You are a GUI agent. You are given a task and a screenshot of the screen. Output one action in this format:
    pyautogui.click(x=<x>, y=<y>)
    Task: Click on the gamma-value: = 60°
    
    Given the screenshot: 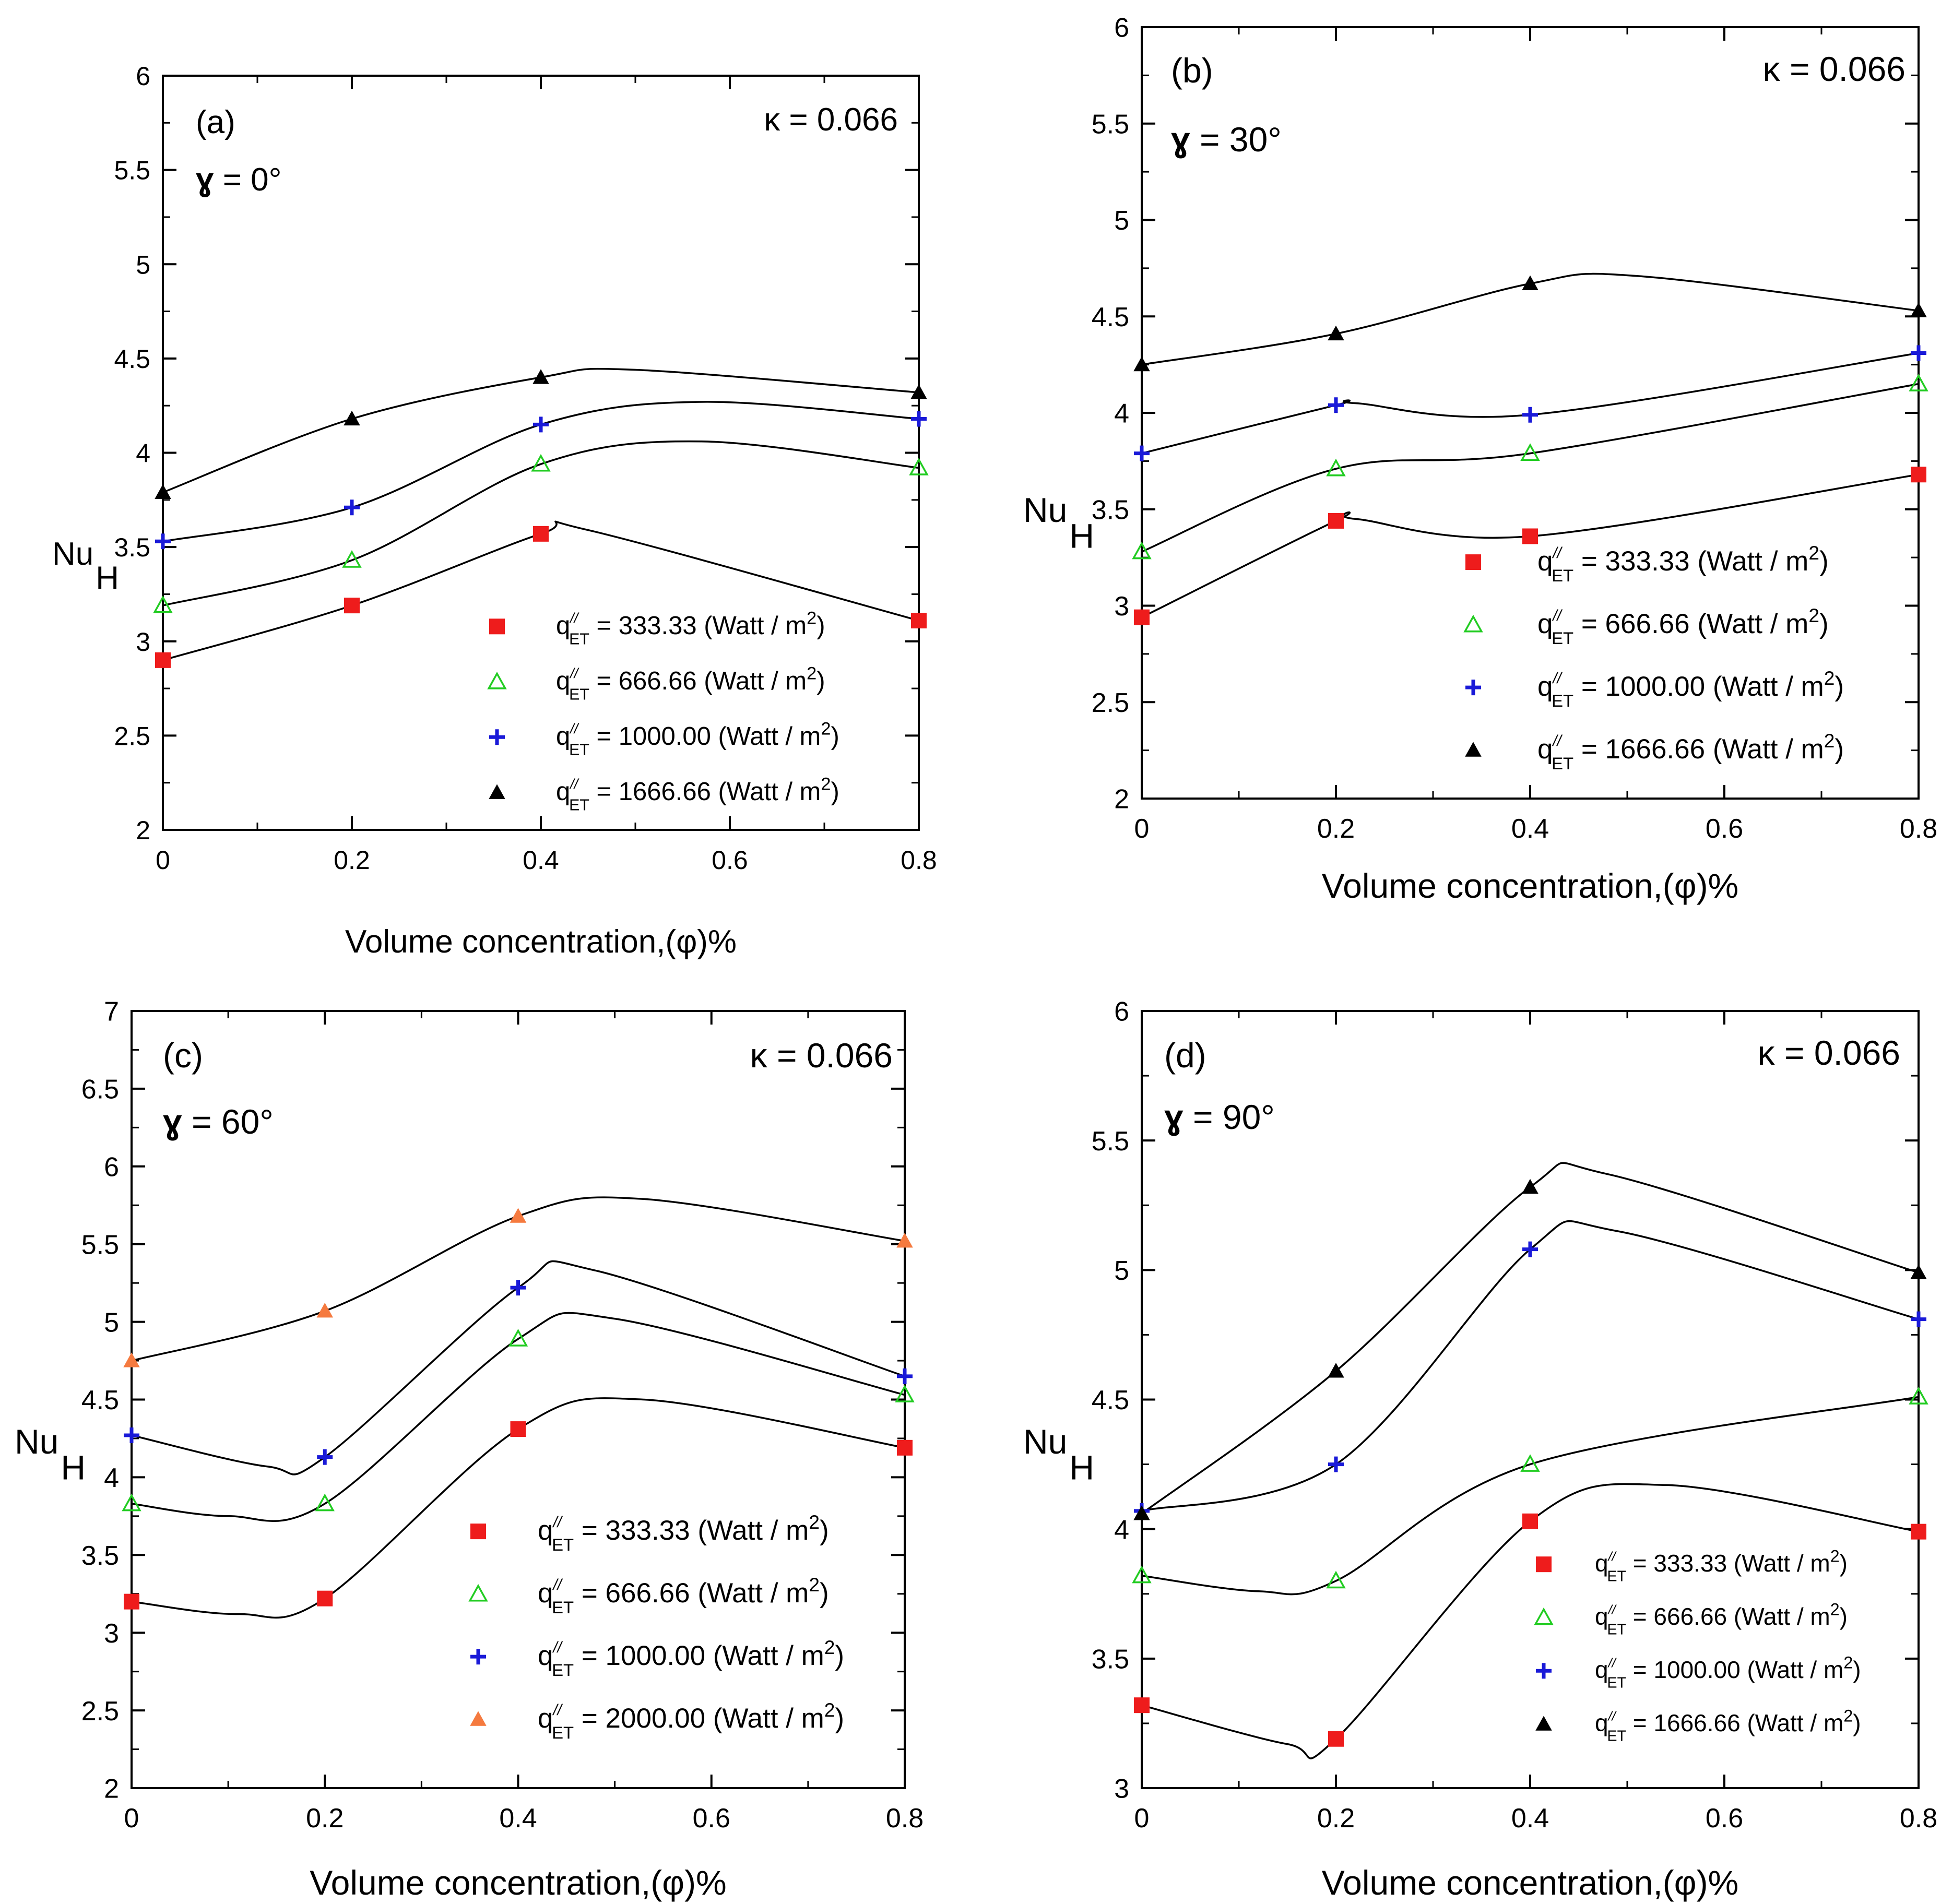 What is the action you would take?
    pyautogui.click(x=228, y=1121)
    